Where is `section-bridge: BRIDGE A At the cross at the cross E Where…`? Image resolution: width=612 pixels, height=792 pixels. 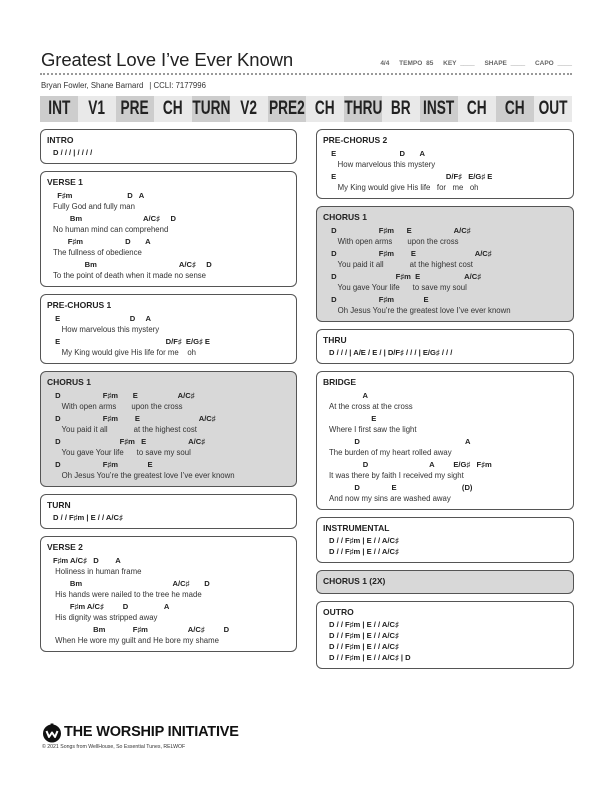
section-bridge: BRIDGE A At the cross at the cross E Where… is located at coordinates (445, 440).